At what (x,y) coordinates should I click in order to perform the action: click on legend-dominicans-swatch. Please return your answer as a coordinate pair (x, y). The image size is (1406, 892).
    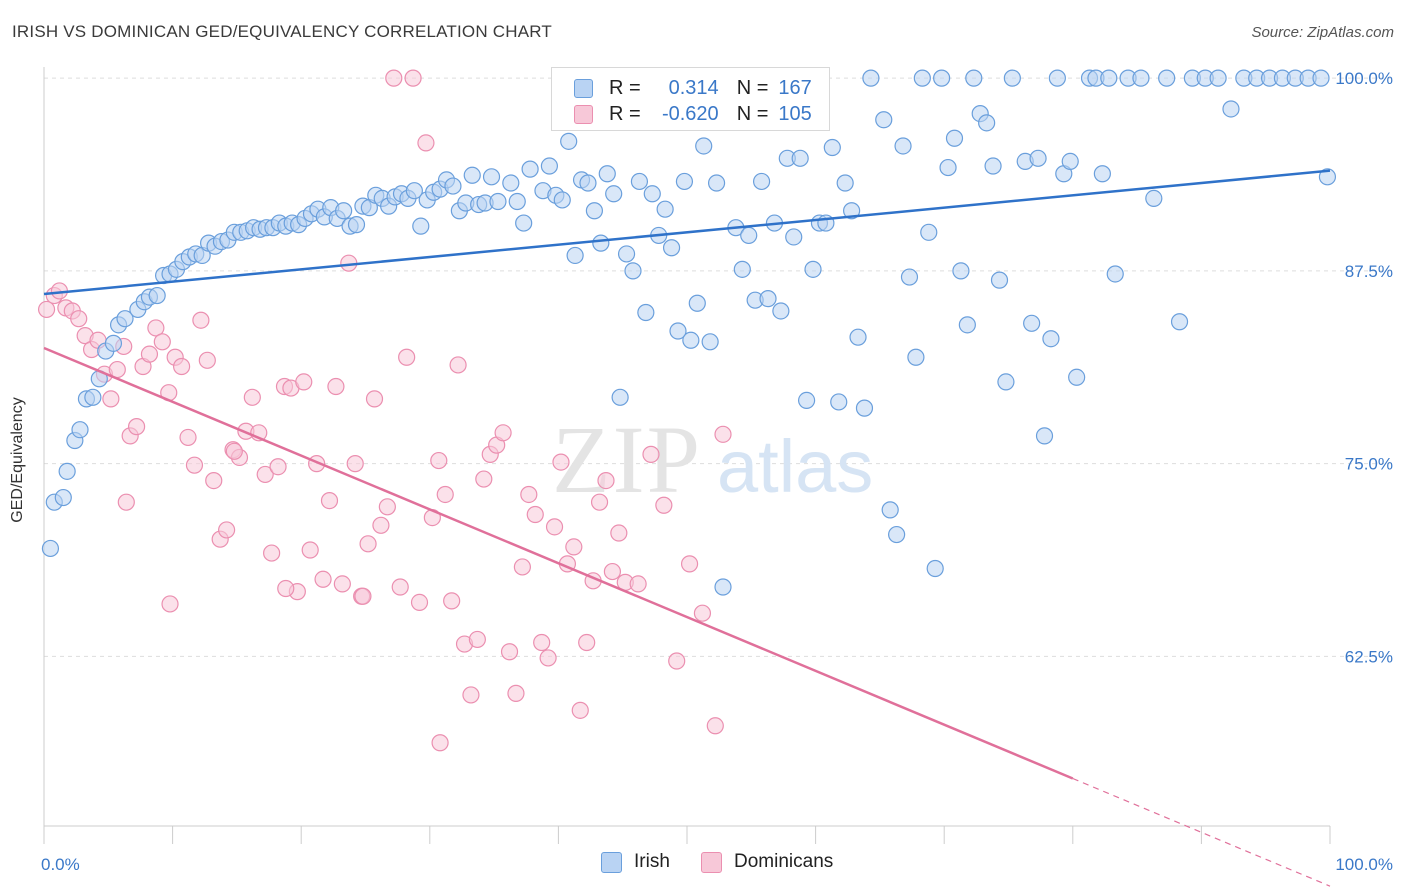
    Looking at the image, I should click on (711, 862).